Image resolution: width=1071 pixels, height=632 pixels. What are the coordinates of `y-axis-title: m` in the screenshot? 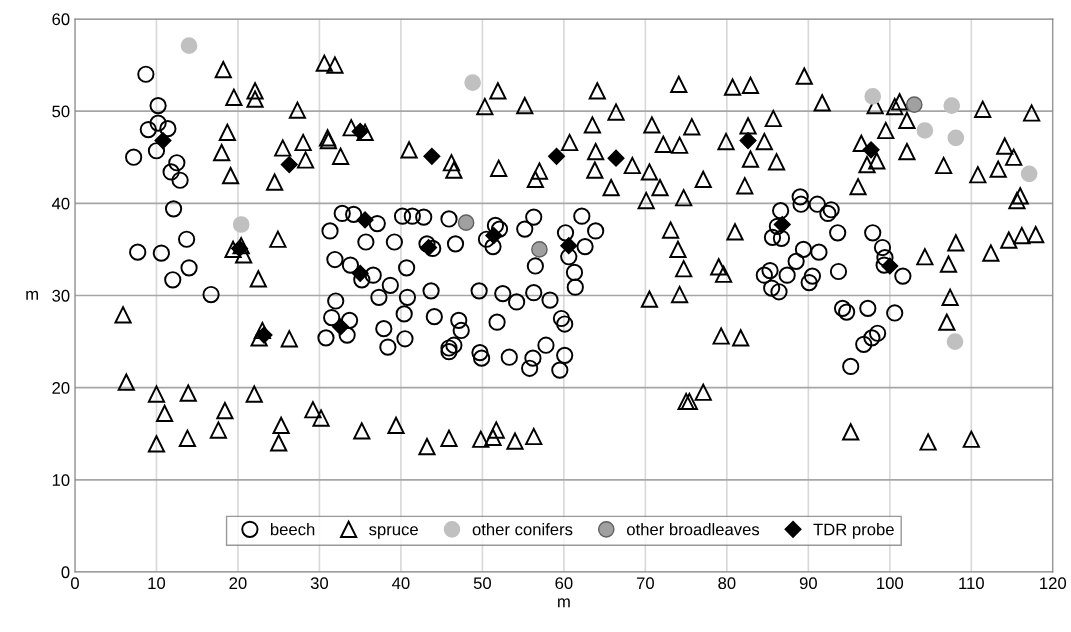 It's located at (32, 295).